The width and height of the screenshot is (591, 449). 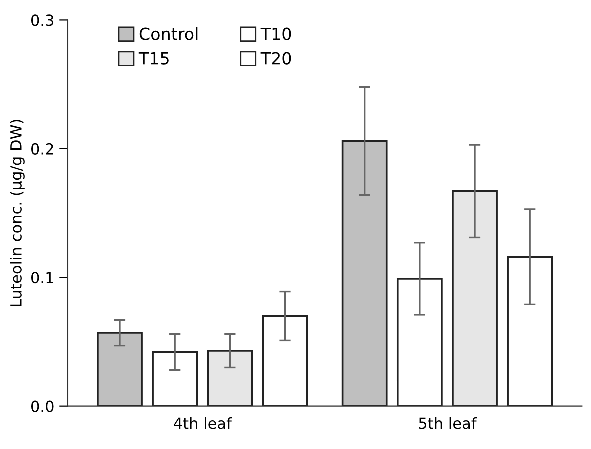 What do you see at coordinates (17, 213) in the screenshot?
I see `y-axis-title: Luteolin conc. (µg/g DW)` at bounding box center [17, 213].